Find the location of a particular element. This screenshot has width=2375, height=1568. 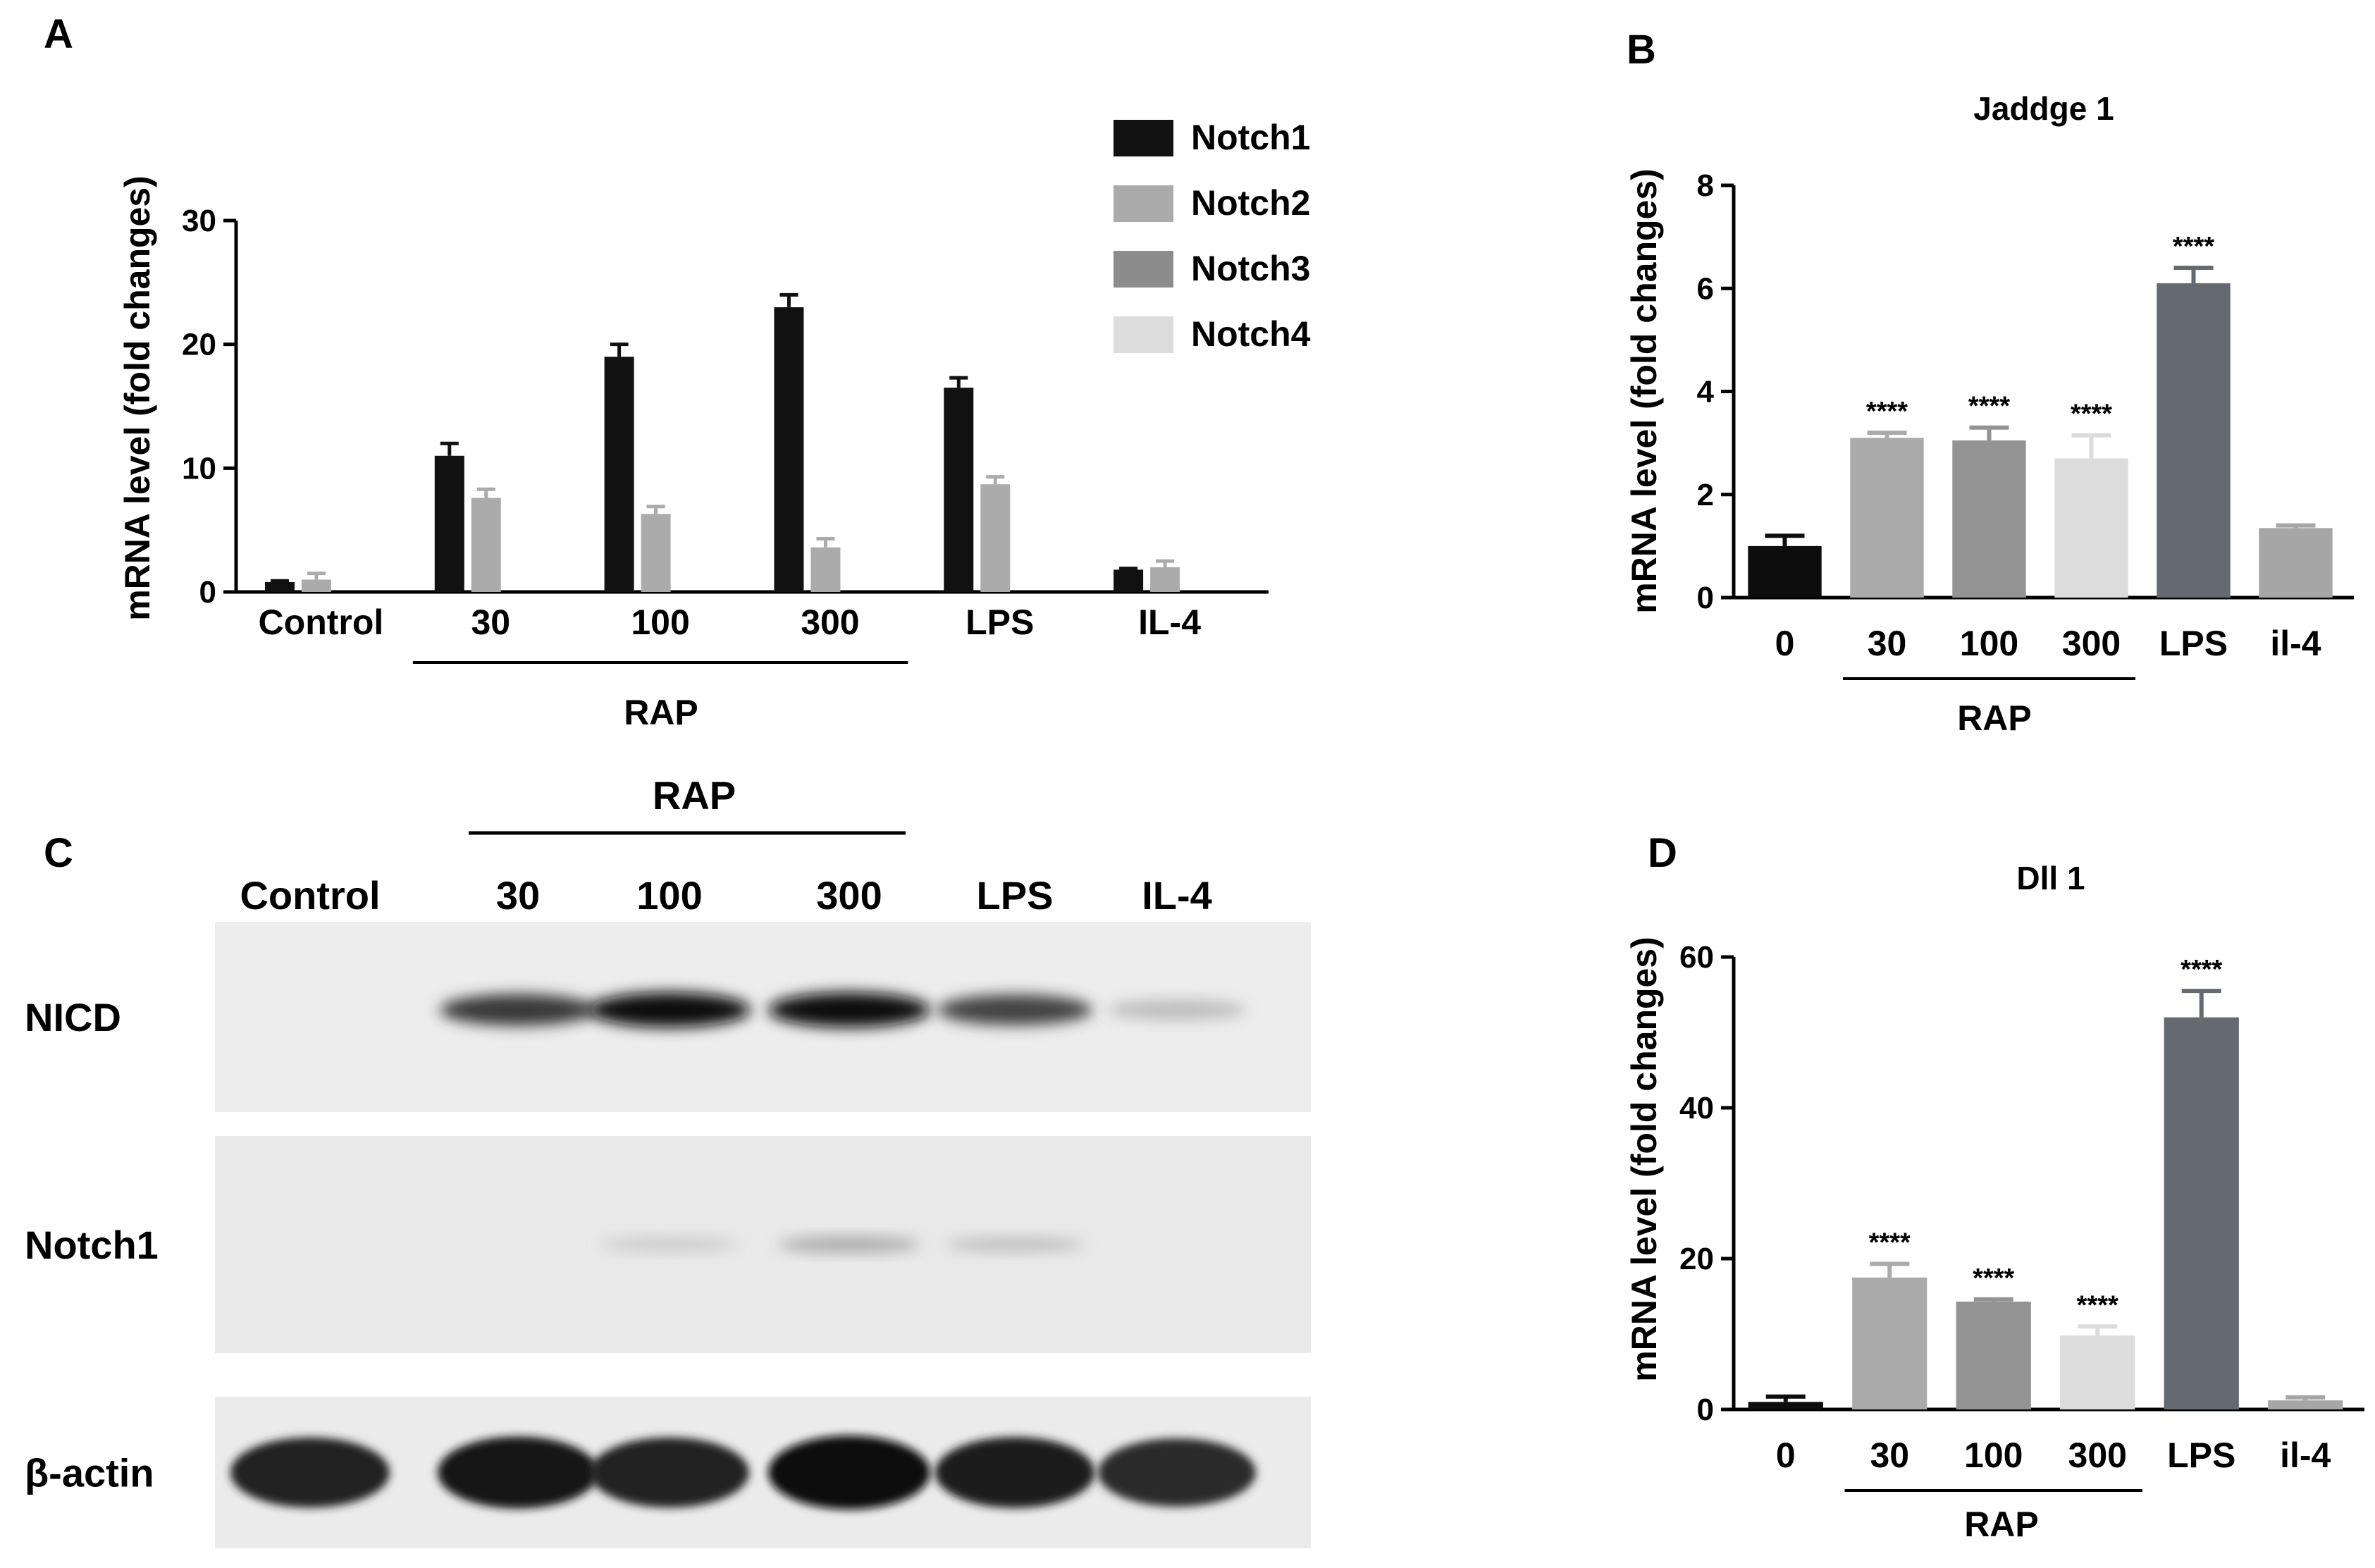

legend-swatch-notch1 is located at coordinates (1143, 138).